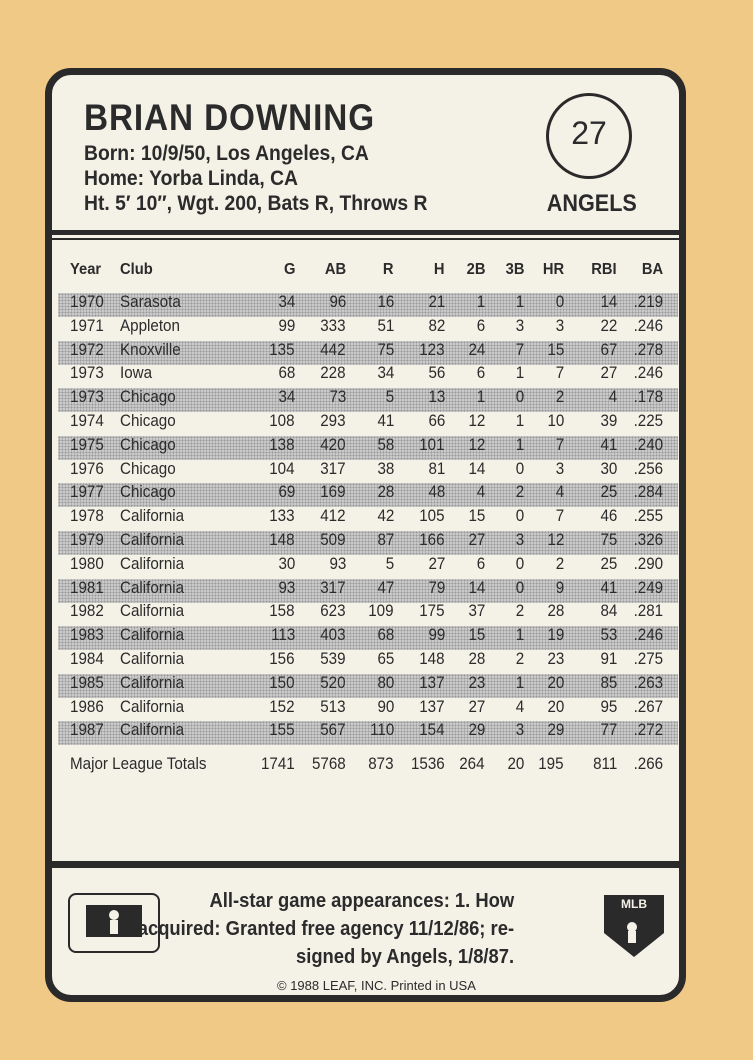  What do you see at coordinates (559, 492) in the screenshot?
I see `stat-cell: 4` at bounding box center [559, 492].